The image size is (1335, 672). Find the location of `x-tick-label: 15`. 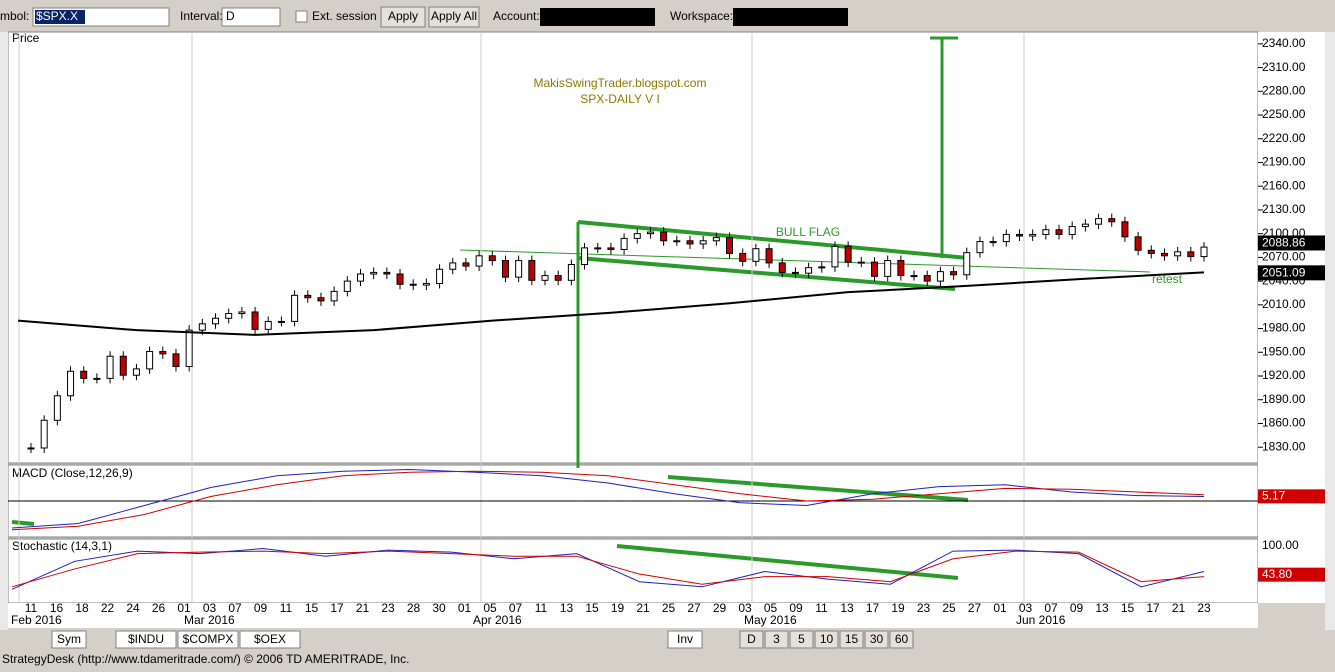

x-tick-label: 15 is located at coordinates (1128, 608).